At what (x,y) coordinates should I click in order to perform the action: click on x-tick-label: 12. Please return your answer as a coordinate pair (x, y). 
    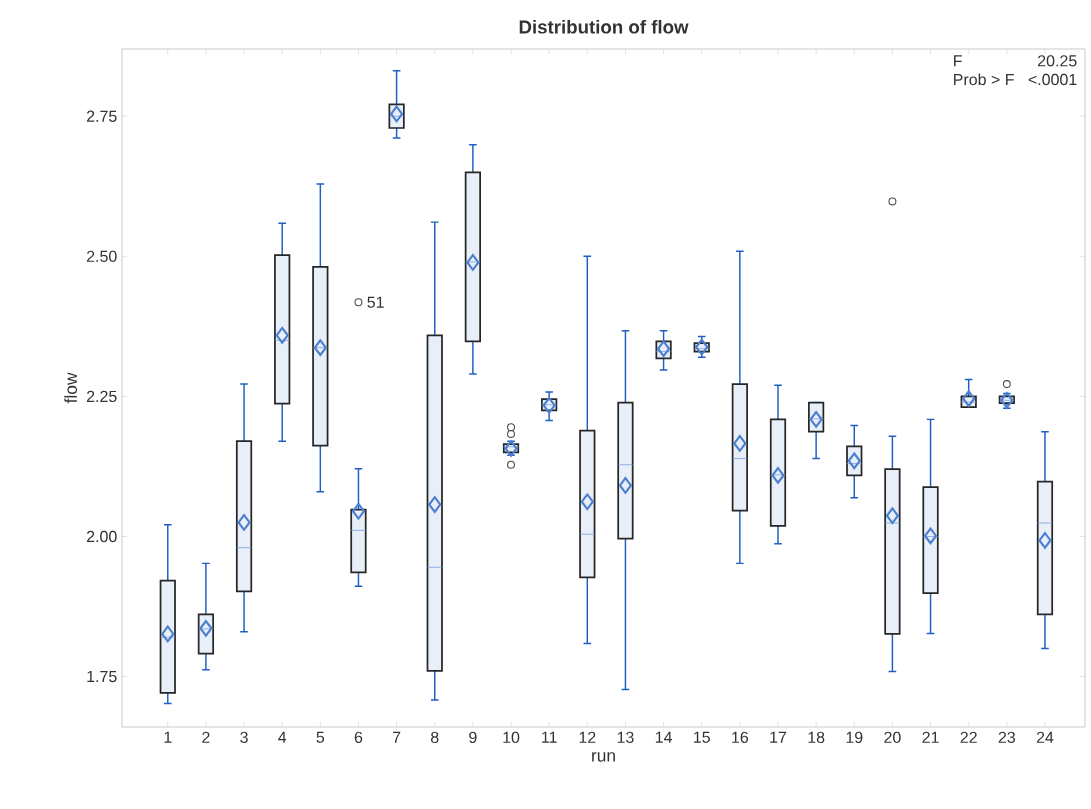
    Looking at the image, I should click on (587, 737).